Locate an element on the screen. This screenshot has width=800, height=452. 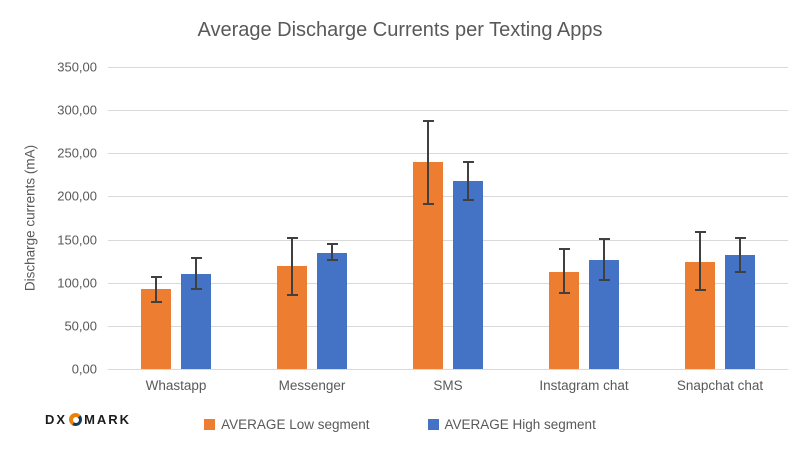
x-axis-category-label: Messenger is located at coordinates (312, 385).